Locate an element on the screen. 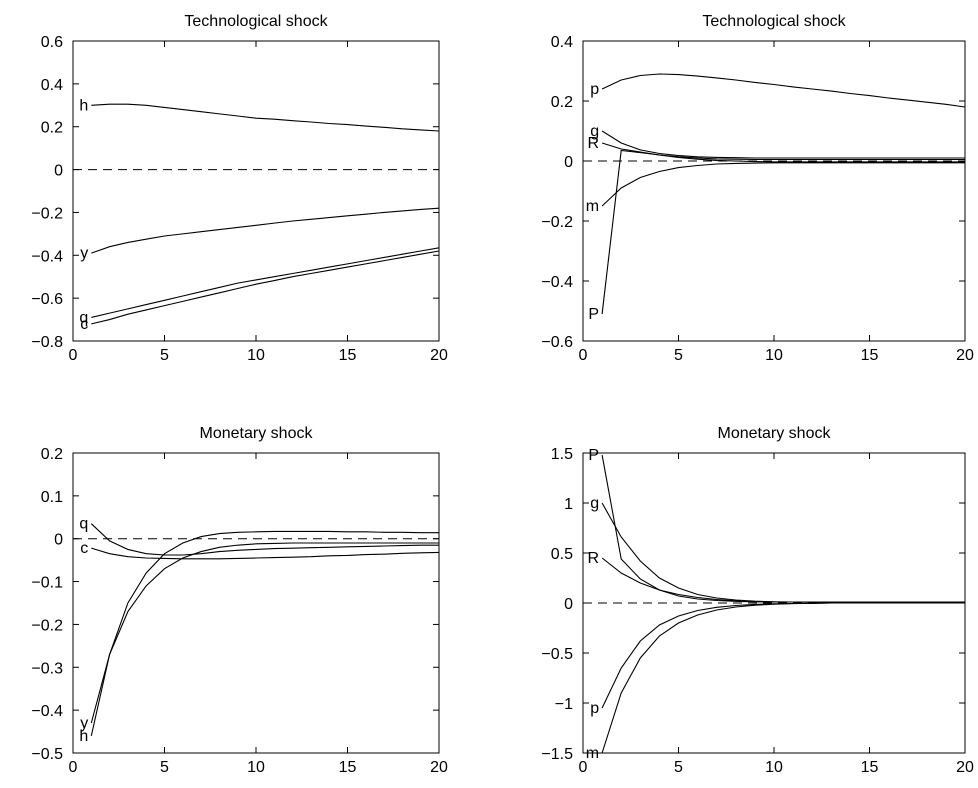 This screenshot has width=978, height=788. y-tick-label: 0.5 is located at coordinates (562, 554).